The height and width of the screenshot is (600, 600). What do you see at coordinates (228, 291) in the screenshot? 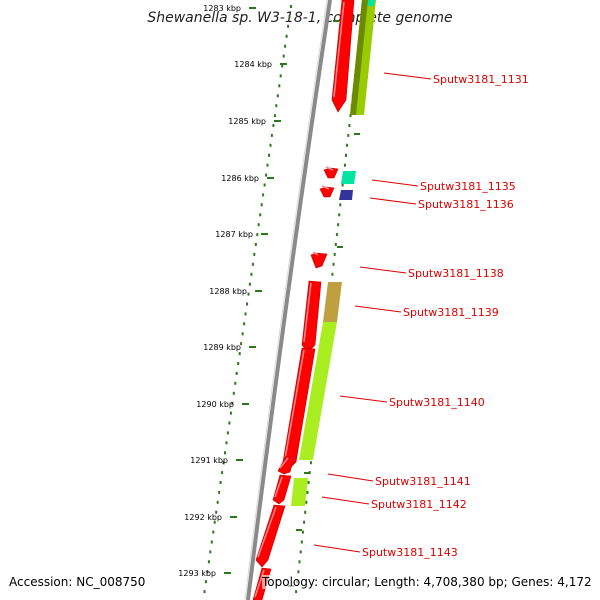
I see `kbp-label: 1288 kbp` at bounding box center [228, 291].